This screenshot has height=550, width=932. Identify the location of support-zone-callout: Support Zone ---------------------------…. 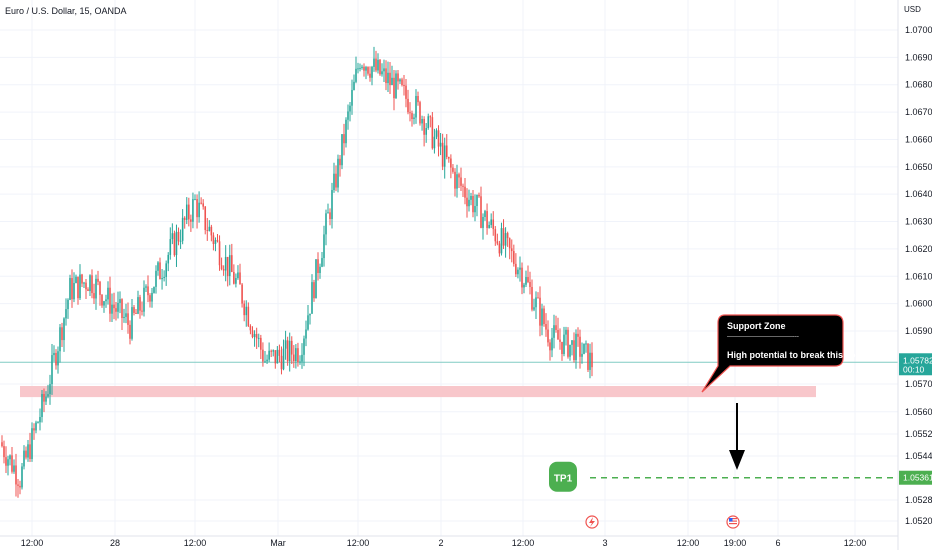
(783, 353).